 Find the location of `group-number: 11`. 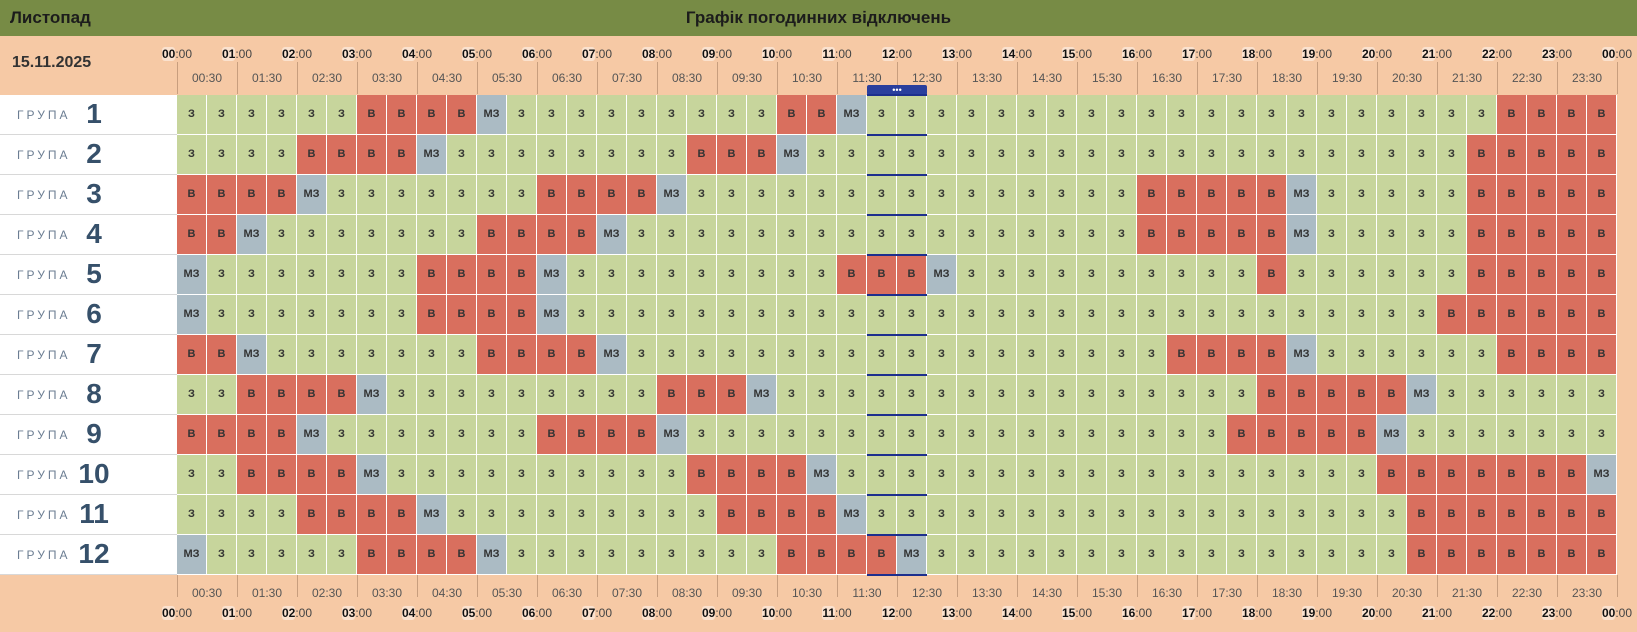

group-number: 11 is located at coordinates (94, 513).